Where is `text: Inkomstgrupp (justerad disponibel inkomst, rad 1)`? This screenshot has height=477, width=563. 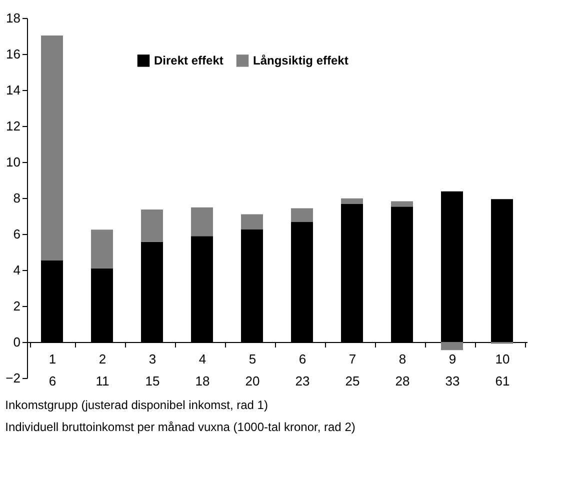
text: Inkomstgrupp (justerad disponibel inkomst, rad 1) is located at coordinates (136, 405).